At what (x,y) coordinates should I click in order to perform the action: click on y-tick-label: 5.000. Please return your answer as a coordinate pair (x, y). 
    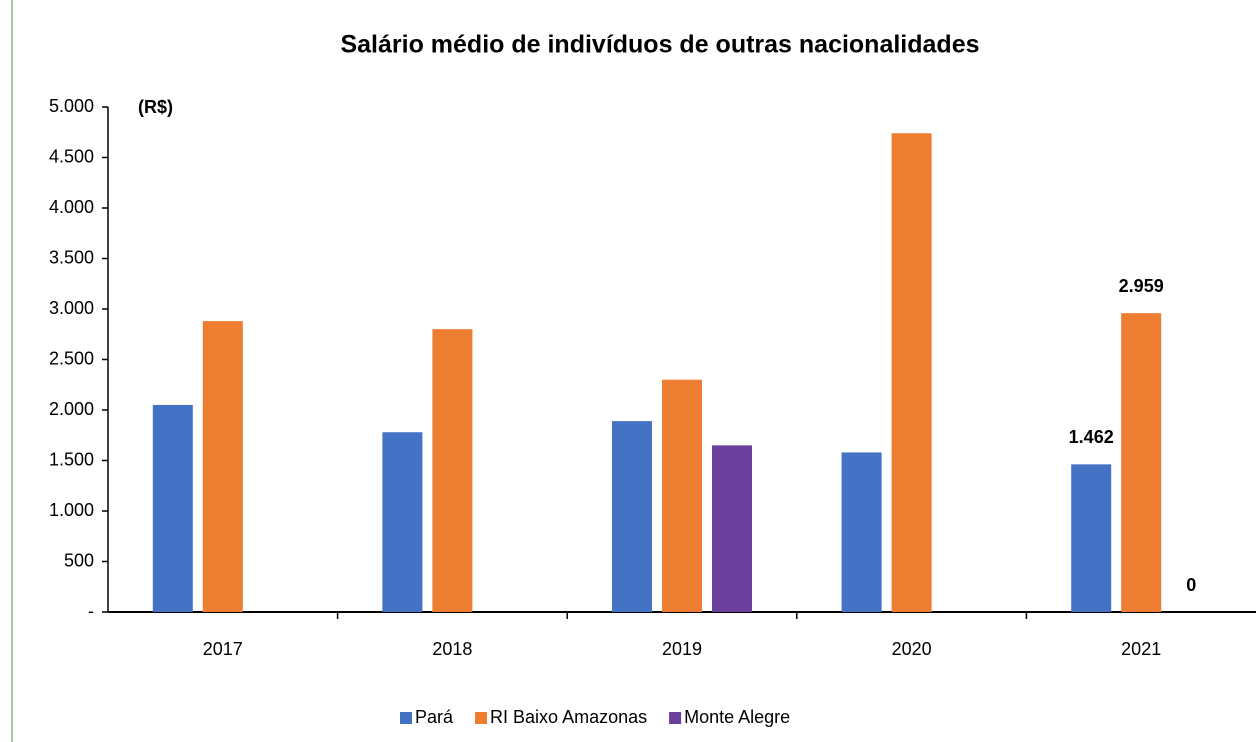
    Looking at the image, I should click on (71, 106).